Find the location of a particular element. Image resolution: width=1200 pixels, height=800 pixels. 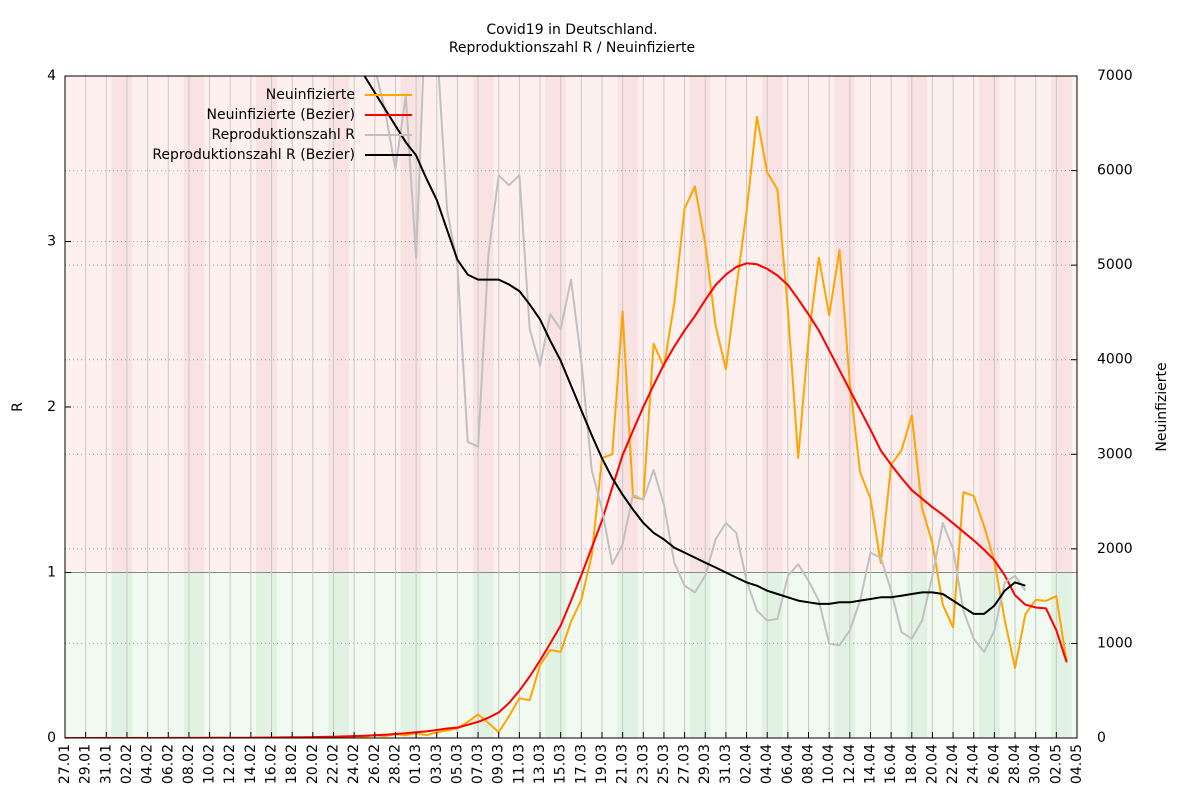

x-tick-label: 29.01 is located at coordinates (86, 764).